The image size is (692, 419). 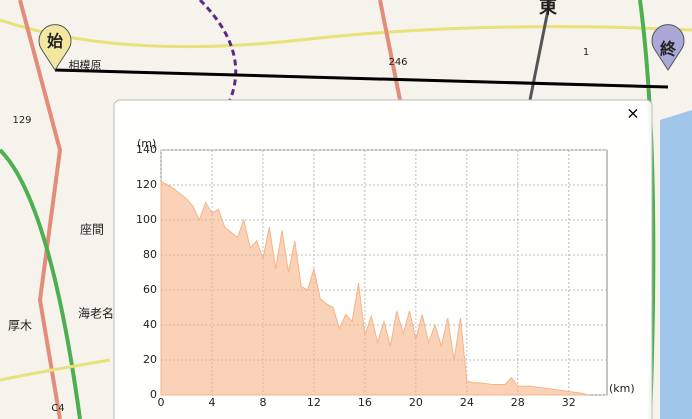 What do you see at coordinates (146, 219) in the screenshot?
I see `y-tick-label: 100` at bounding box center [146, 219].